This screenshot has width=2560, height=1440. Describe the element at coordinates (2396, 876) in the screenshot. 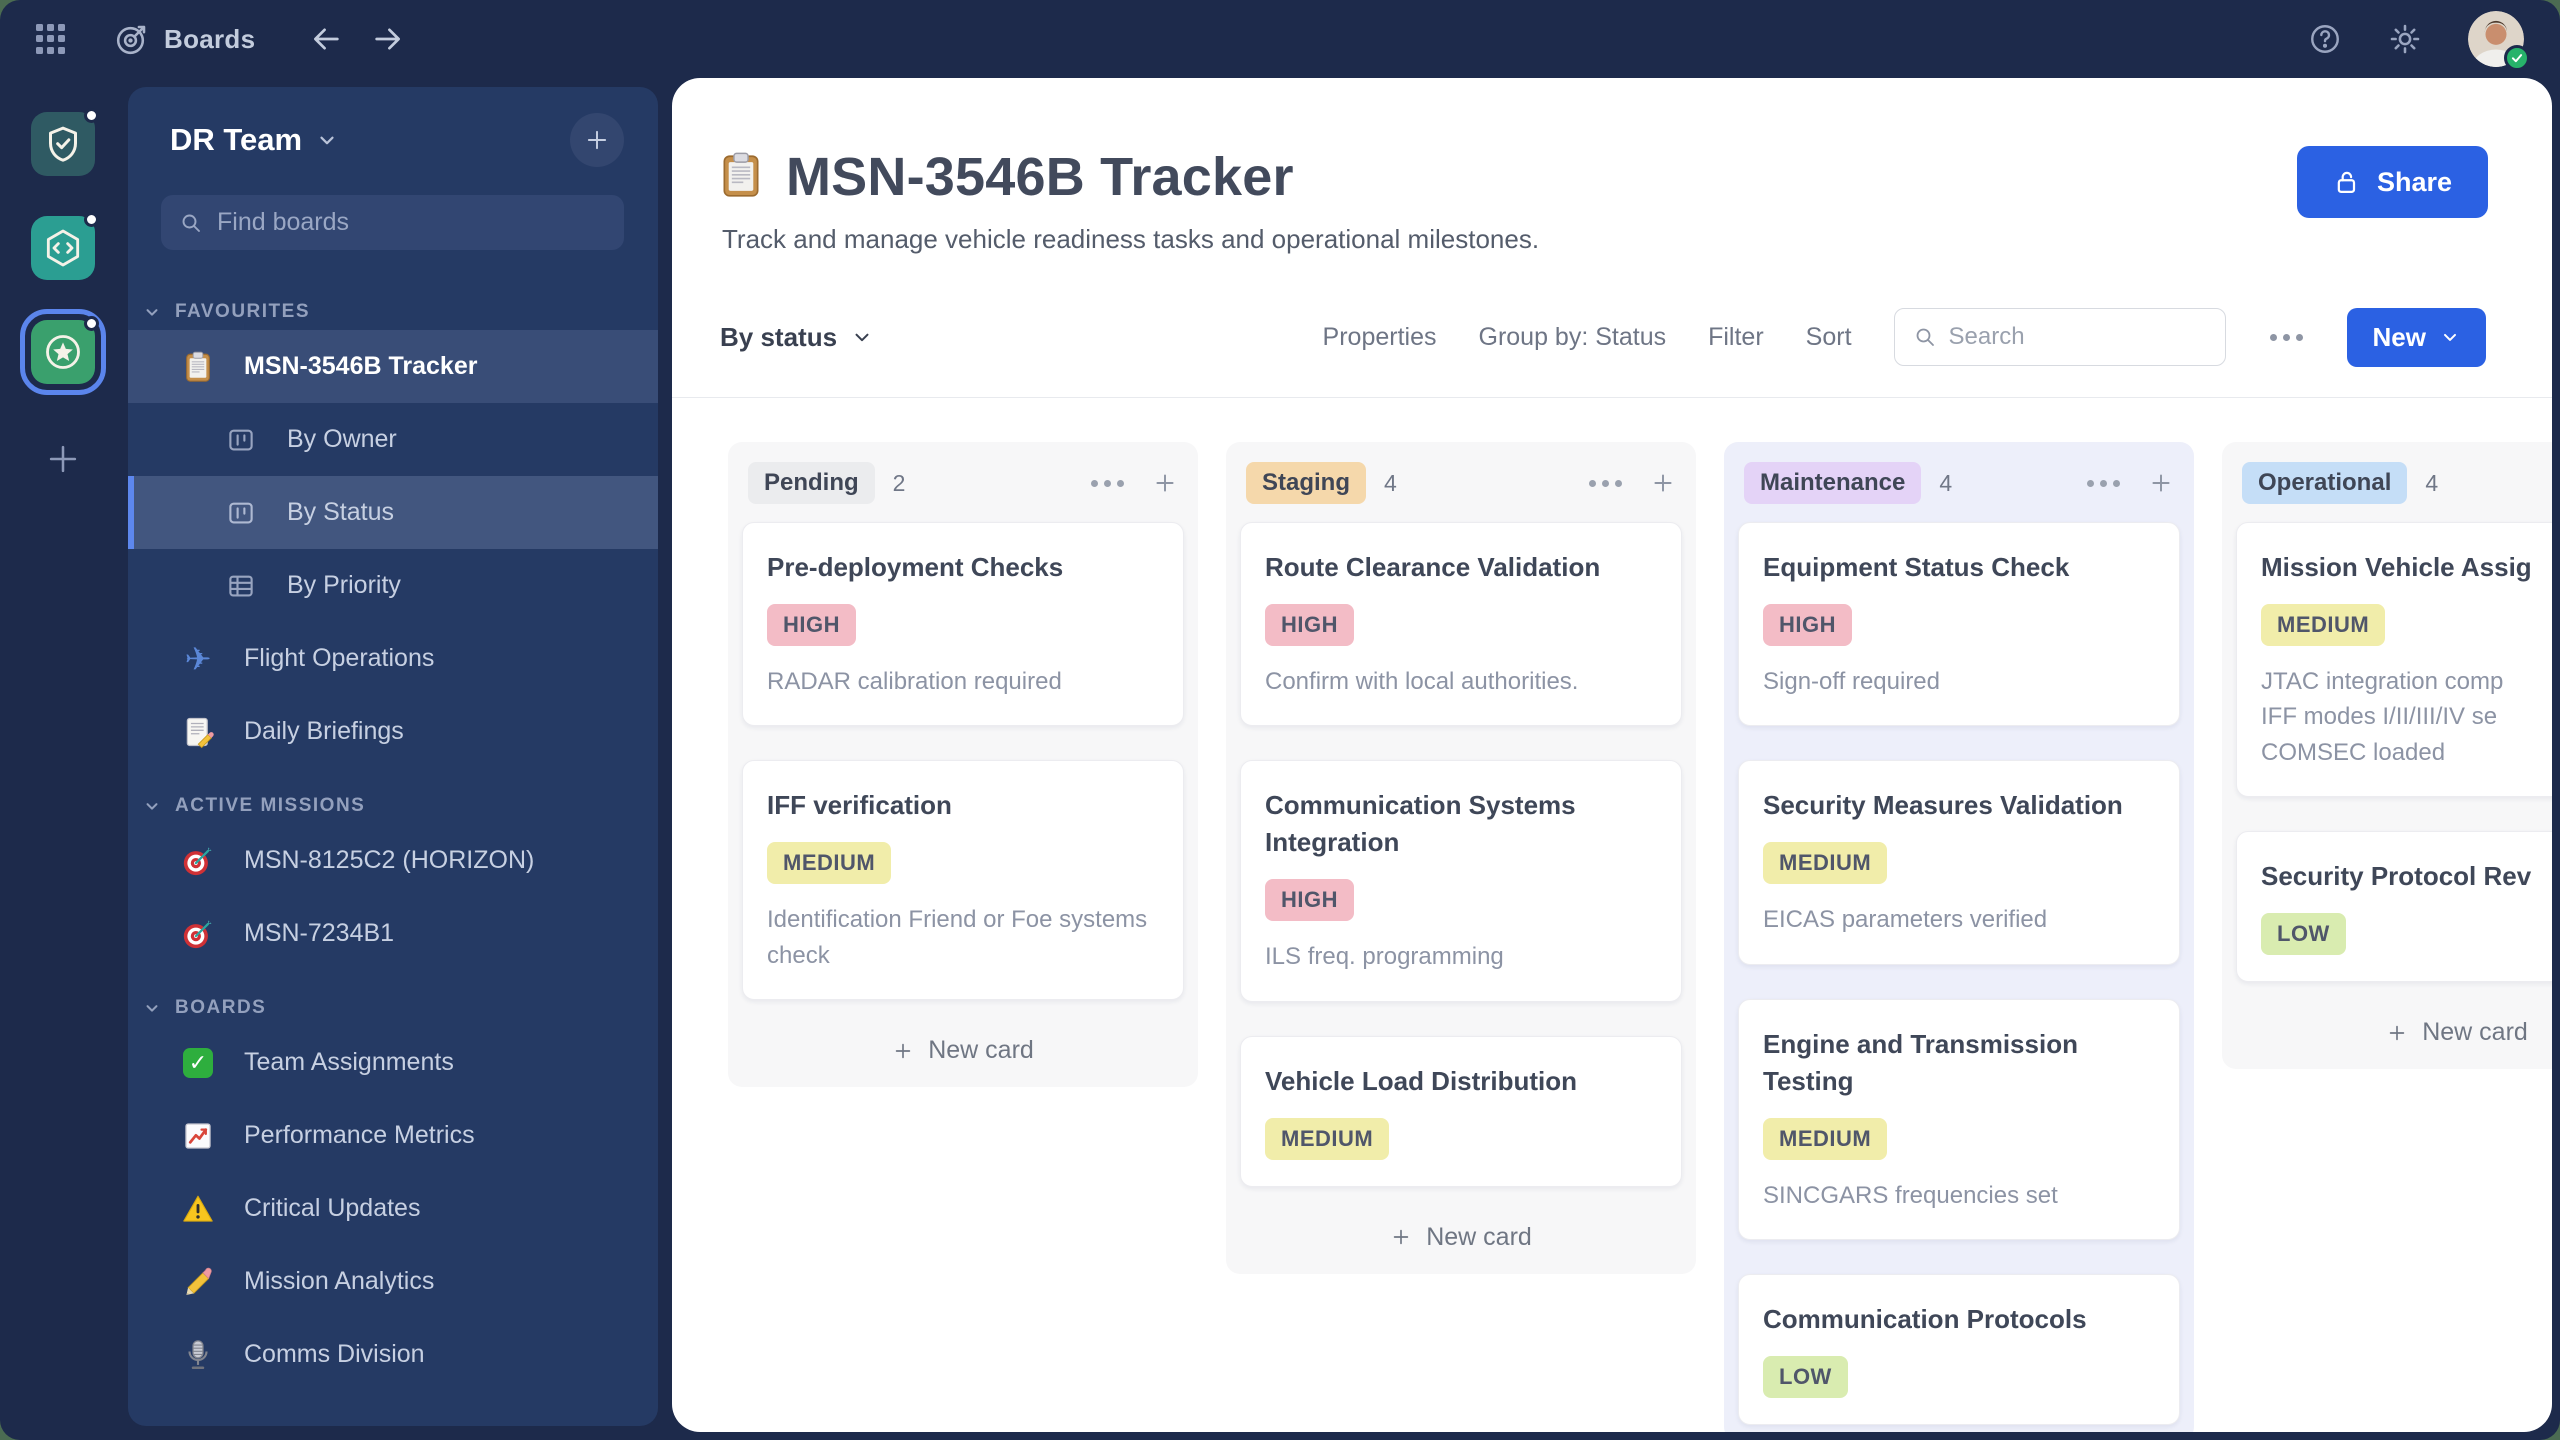

I see `card-title: Security Protocol Rev` at that location.